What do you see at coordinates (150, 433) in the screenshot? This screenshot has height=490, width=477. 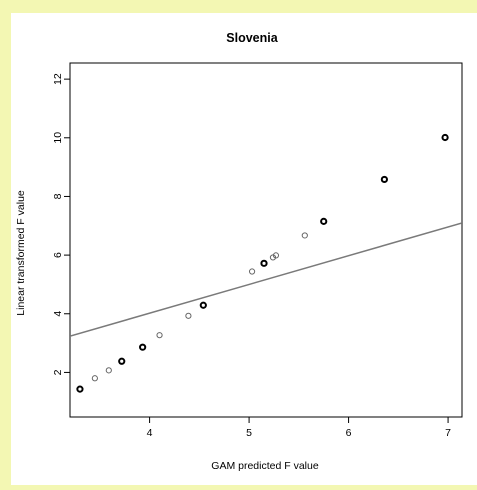 I see `x-tick-label: 4` at bounding box center [150, 433].